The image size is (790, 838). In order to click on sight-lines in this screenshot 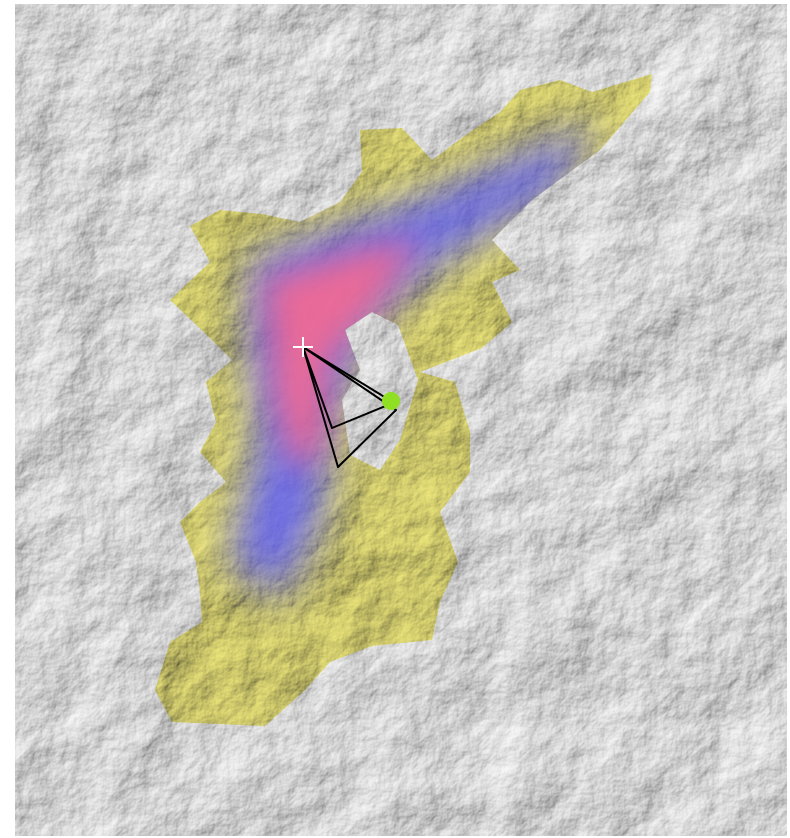, I will do `click(349, 407)`.